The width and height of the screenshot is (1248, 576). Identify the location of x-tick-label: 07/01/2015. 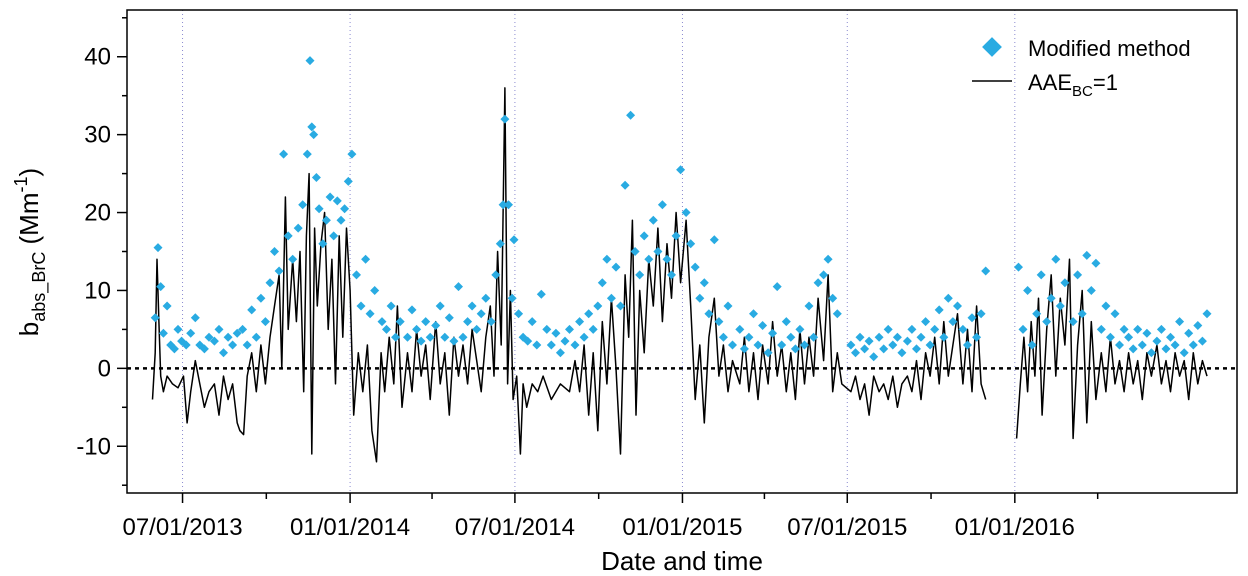
(847, 527).